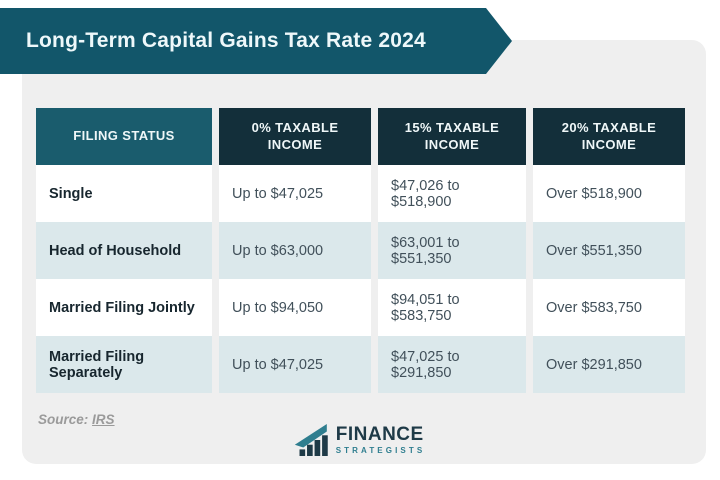 This screenshot has height=480, width=720. What do you see at coordinates (609, 364) in the screenshot?
I see `rate-20-cell: Over $291,850` at bounding box center [609, 364].